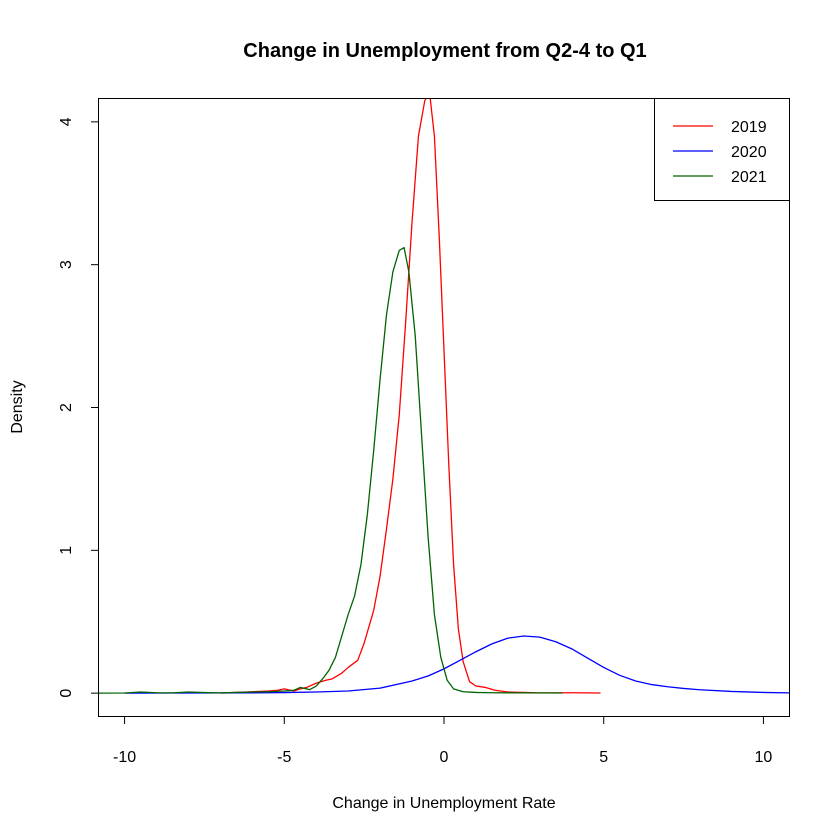  What do you see at coordinates (442, 741) in the screenshot?
I see `x-axis: -10 -5 0 5 10` at bounding box center [442, 741].